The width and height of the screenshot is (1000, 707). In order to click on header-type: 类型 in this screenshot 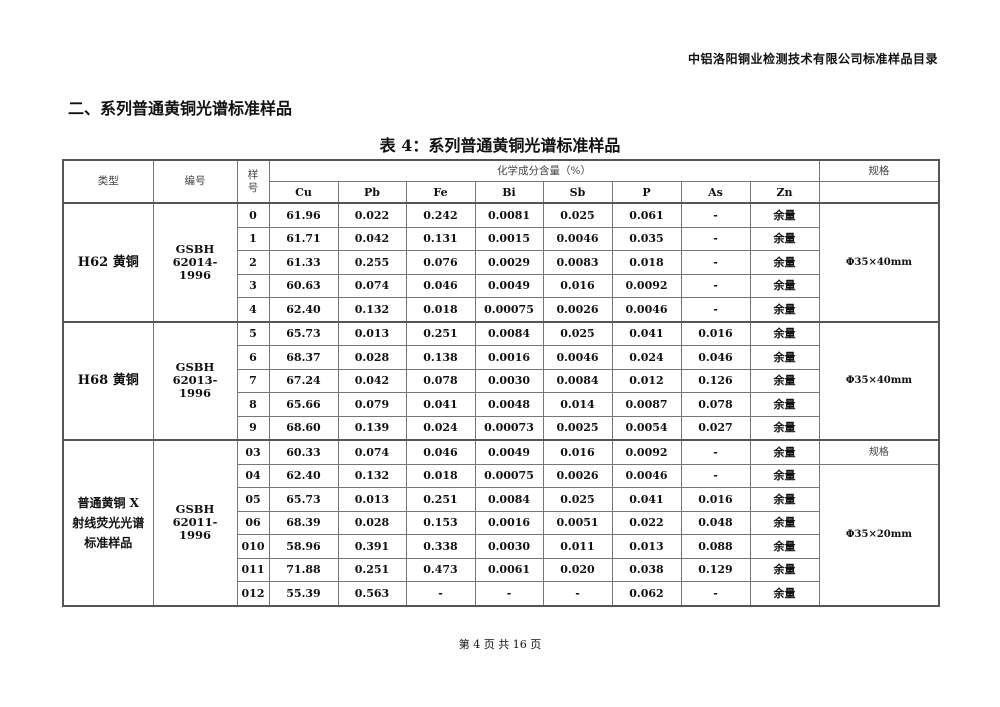, I will do `click(108, 181)`.